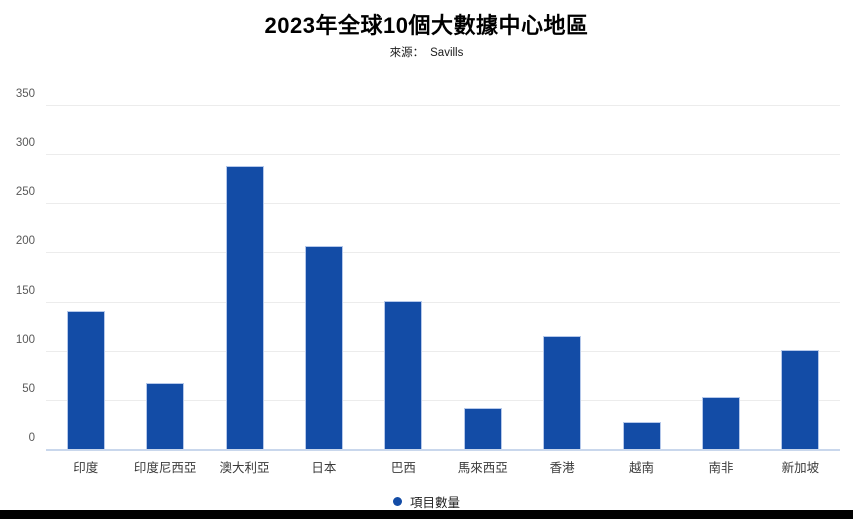  What do you see at coordinates (25, 290) in the screenshot?
I see `y-tick-label-150: 150` at bounding box center [25, 290].